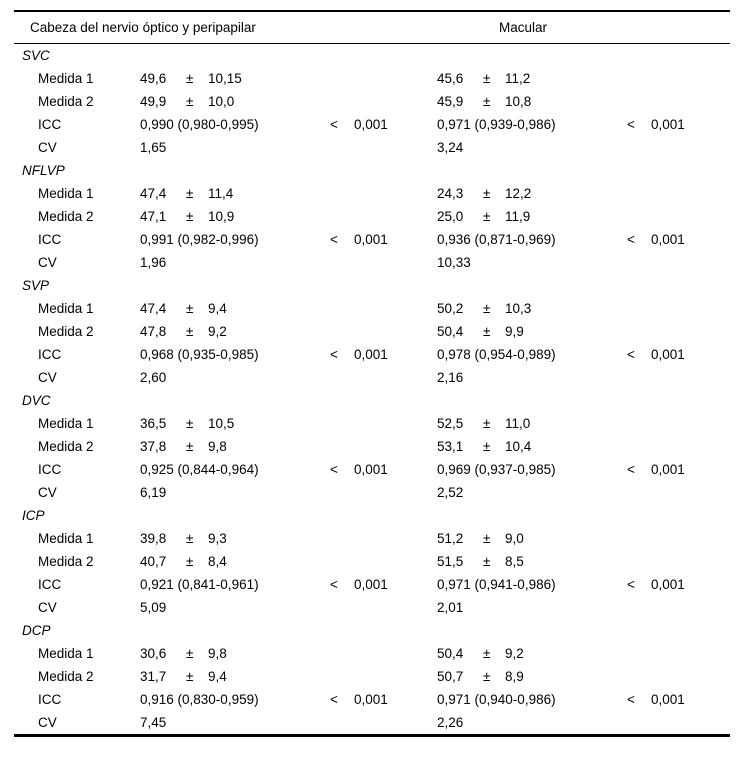  Describe the element at coordinates (199, 699) in the screenshot. I see `onh-icc-value: 0,916 (0,830-0,959)` at that location.